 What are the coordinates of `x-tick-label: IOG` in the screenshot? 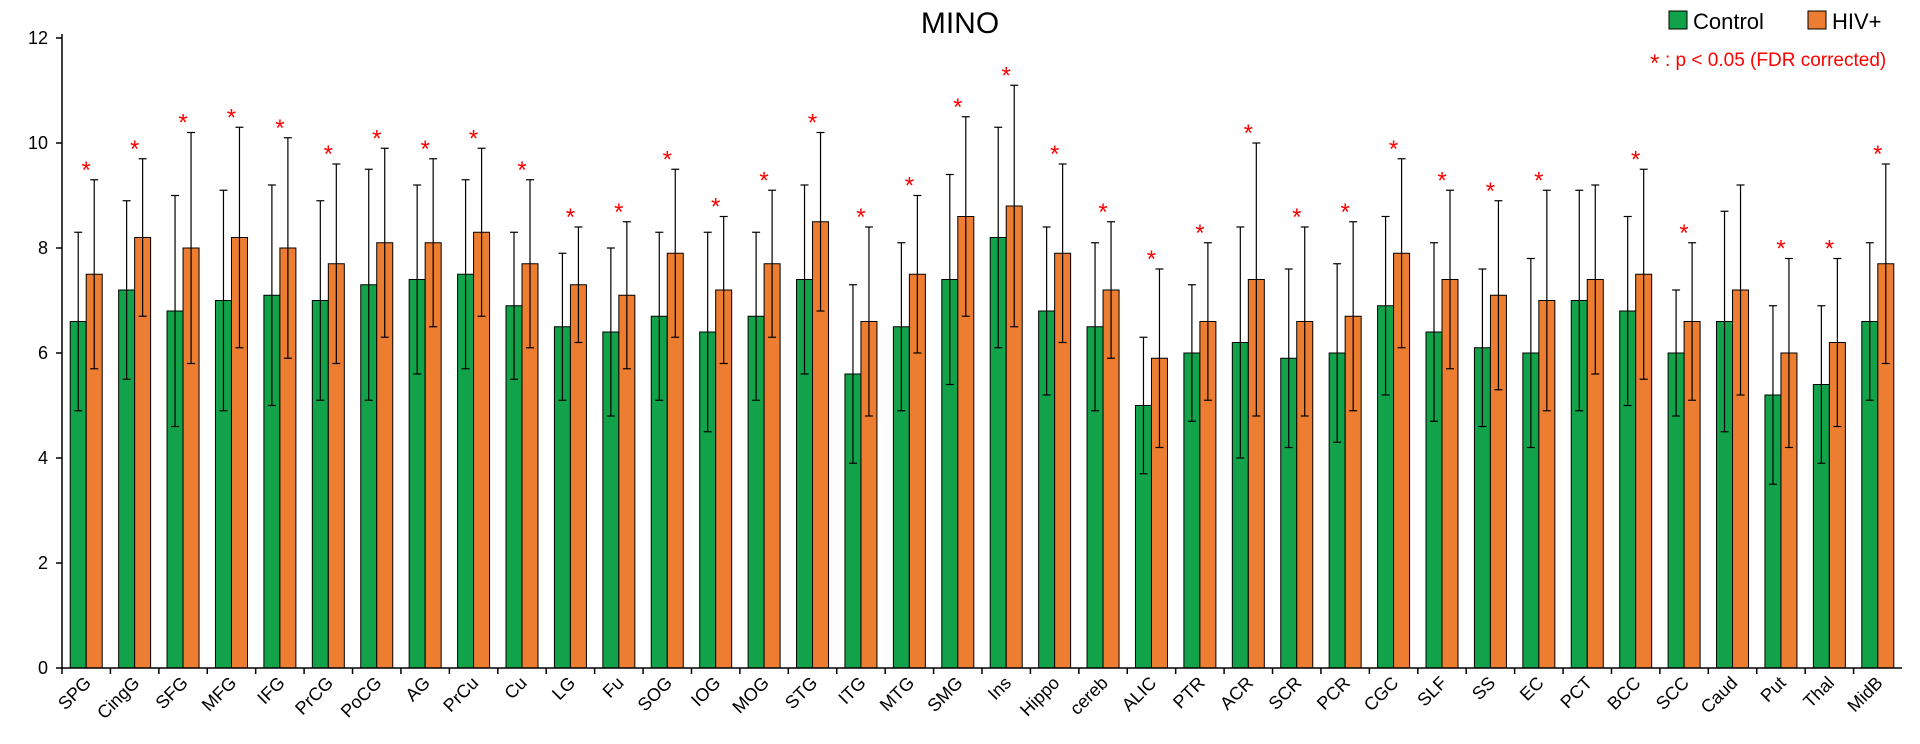 It's located at (705, 691).